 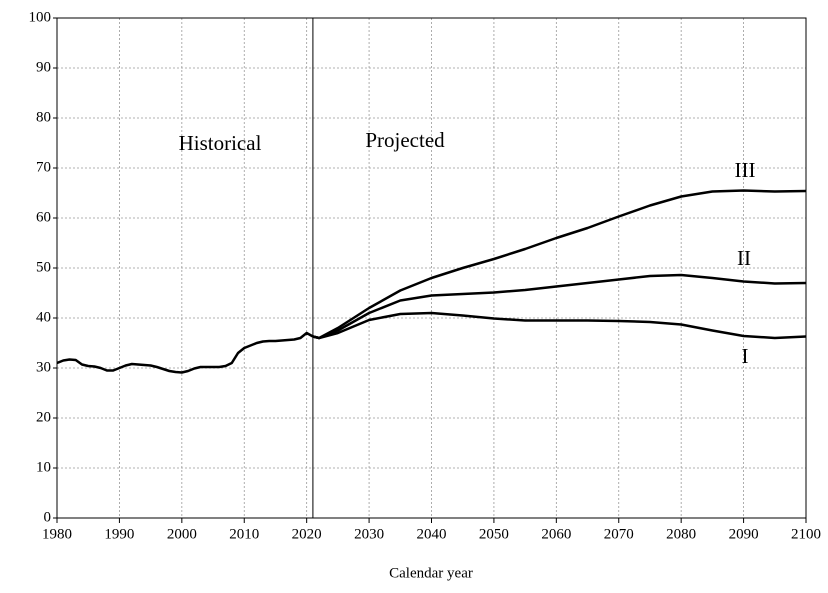 What do you see at coordinates (744, 258) in the screenshot?
I see `series-label: II` at bounding box center [744, 258].